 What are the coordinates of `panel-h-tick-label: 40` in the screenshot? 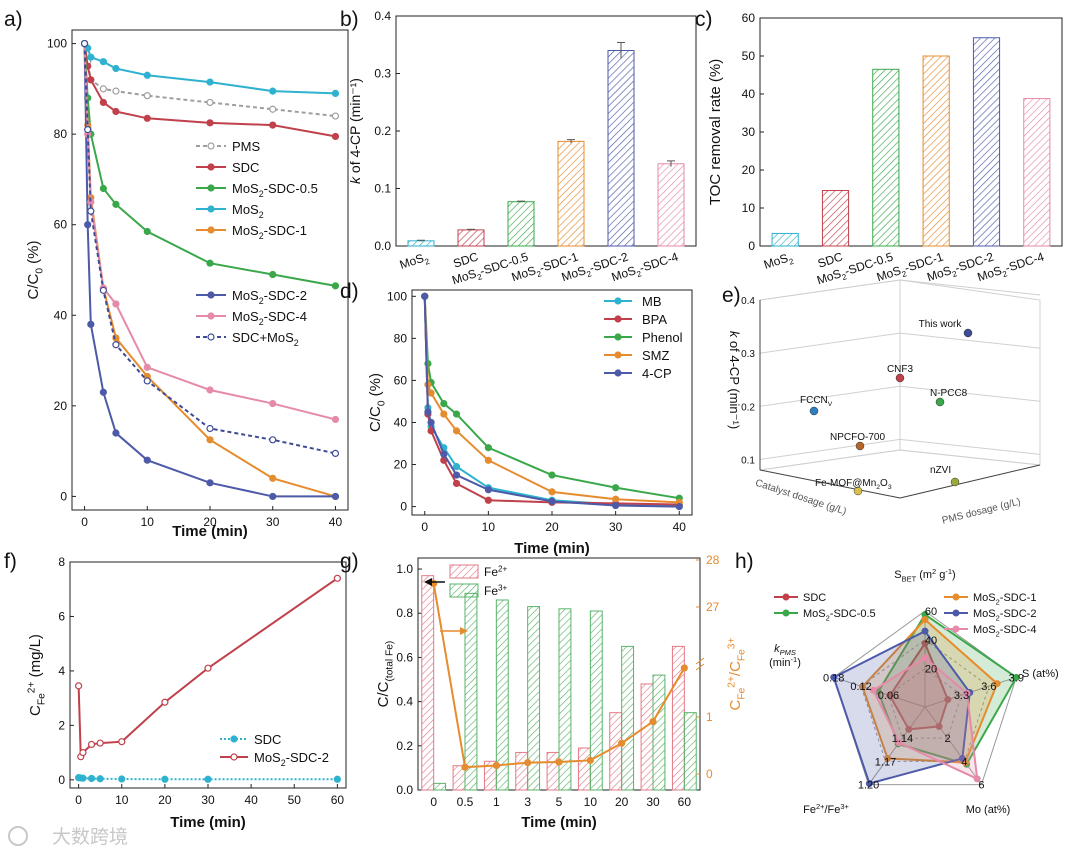 It's located at (931, 641).